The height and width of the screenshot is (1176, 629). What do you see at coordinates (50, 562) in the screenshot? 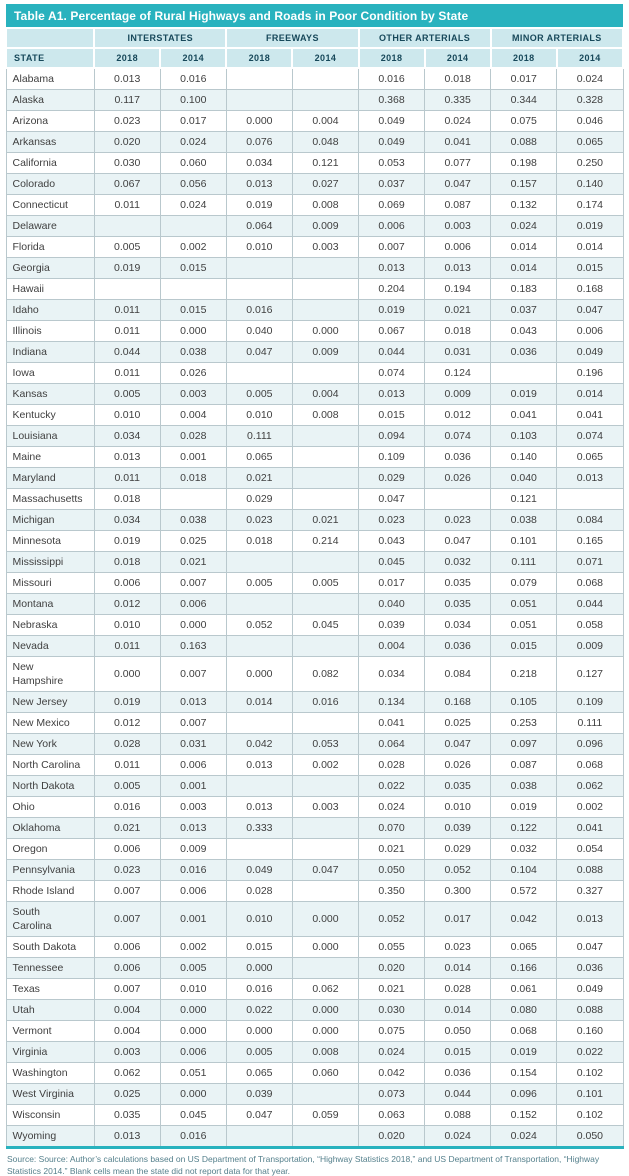
I see `state-name: Mississippi` at bounding box center [50, 562].